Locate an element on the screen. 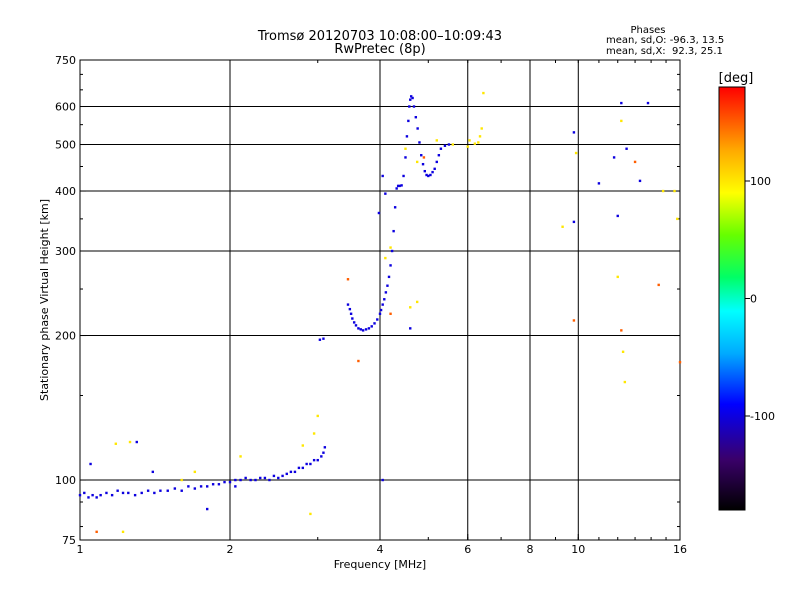  y-tick-label: 200 is located at coordinates (65, 336).